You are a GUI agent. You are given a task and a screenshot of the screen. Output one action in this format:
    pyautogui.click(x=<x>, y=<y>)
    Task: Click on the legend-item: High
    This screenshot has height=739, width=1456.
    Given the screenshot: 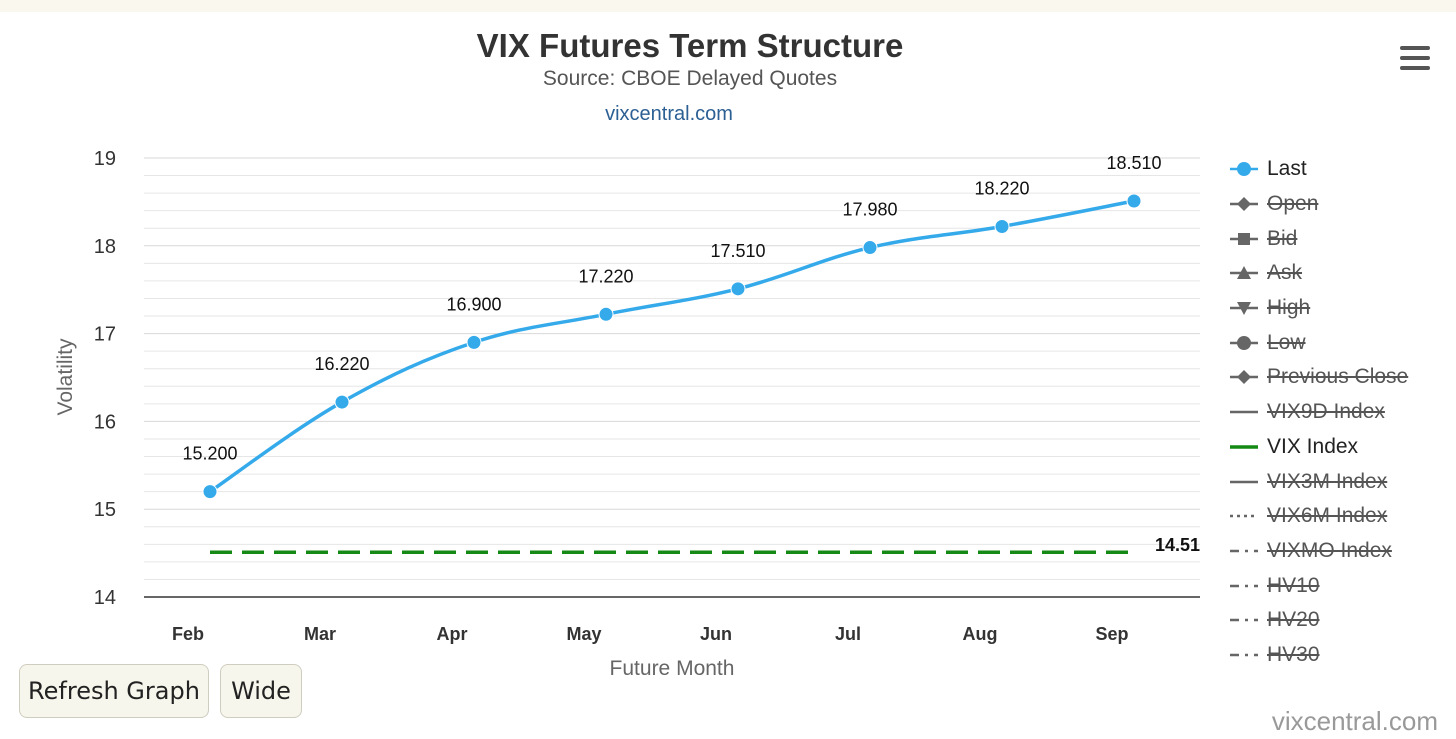 What is the action you would take?
    pyautogui.click(x=1342, y=308)
    